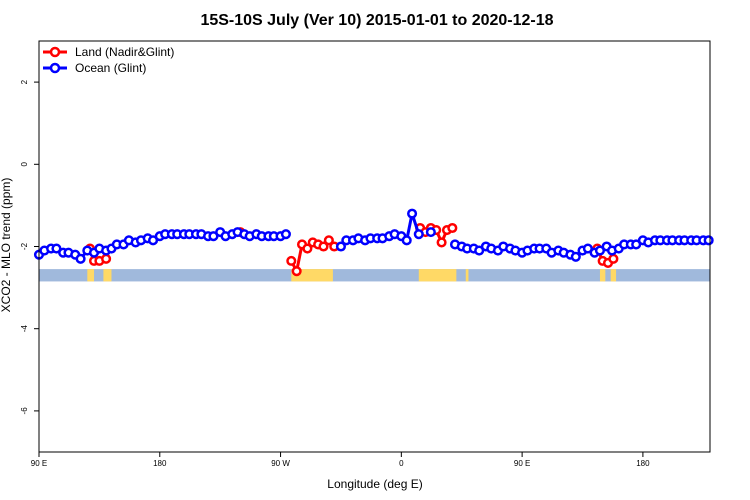 This screenshot has height=500, width=750. I want to click on legend-label-land: Land (Nadir&Glint), so click(124, 52).